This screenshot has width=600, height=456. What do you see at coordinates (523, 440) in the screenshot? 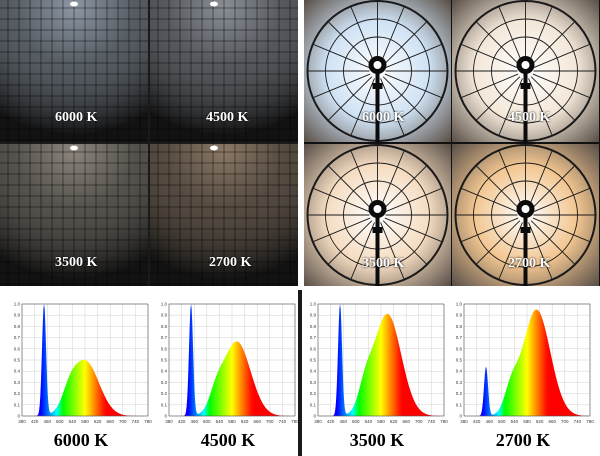
I see `spectrum-cct-label: 2700 K` at bounding box center [523, 440].